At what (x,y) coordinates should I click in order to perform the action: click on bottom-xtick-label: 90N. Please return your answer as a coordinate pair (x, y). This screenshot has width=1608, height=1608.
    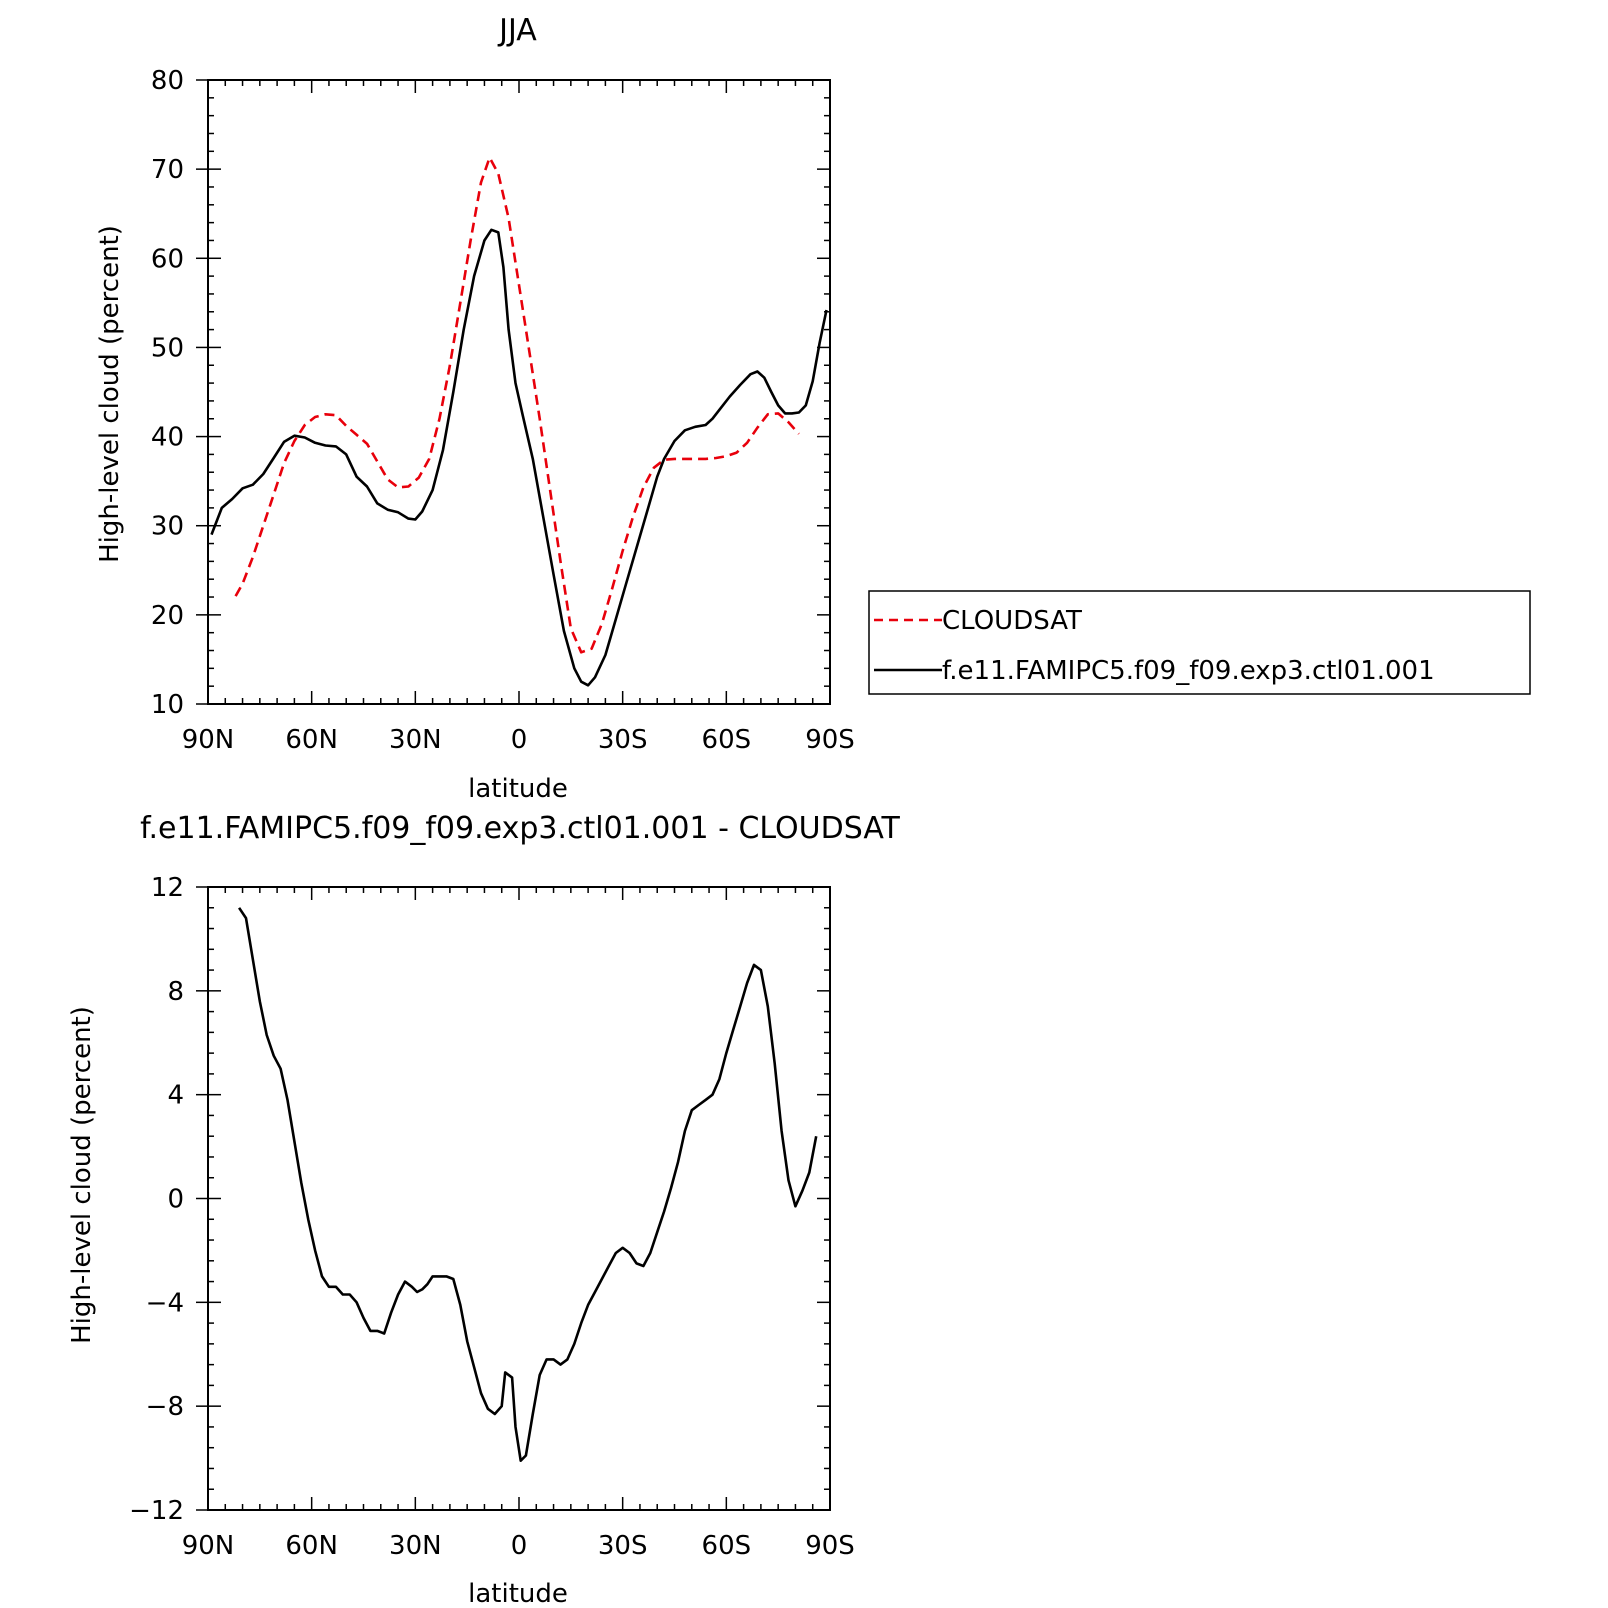
    Looking at the image, I should click on (208, 1546).